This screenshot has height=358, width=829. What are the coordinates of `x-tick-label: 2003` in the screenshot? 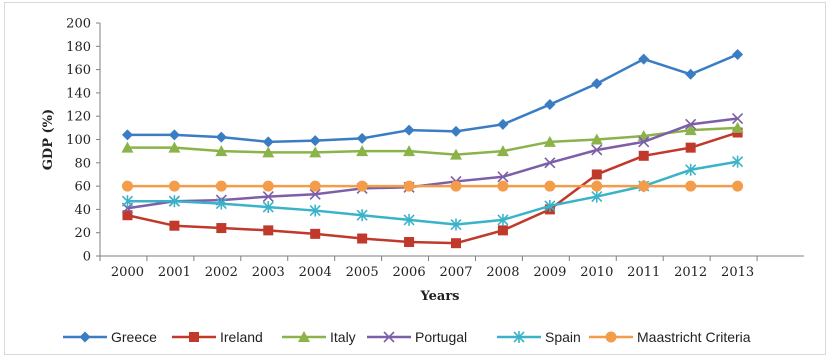 It's located at (268, 272).